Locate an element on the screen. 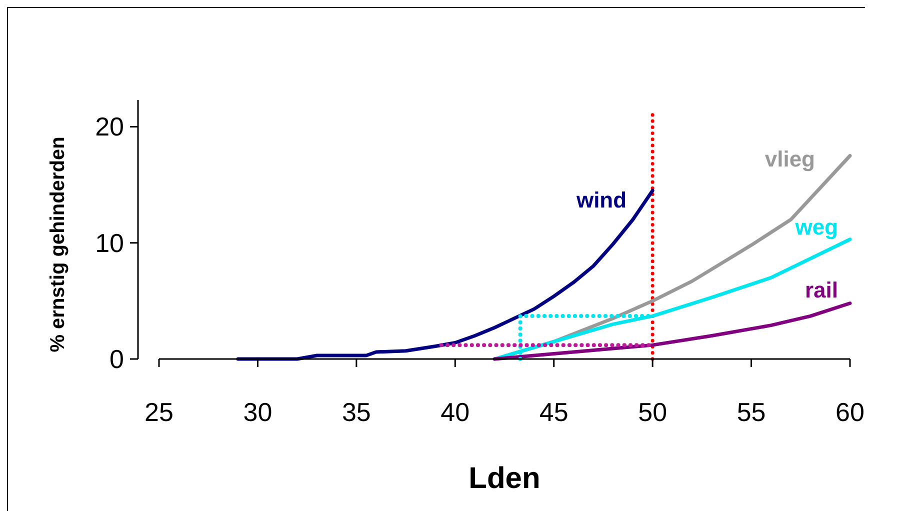  x-tick-label: 40 is located at coordinates (455, 412).